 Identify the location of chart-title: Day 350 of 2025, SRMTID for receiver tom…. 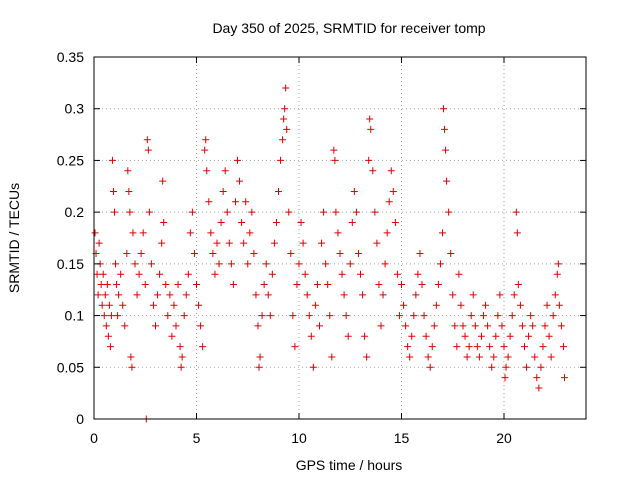
(348, 28).